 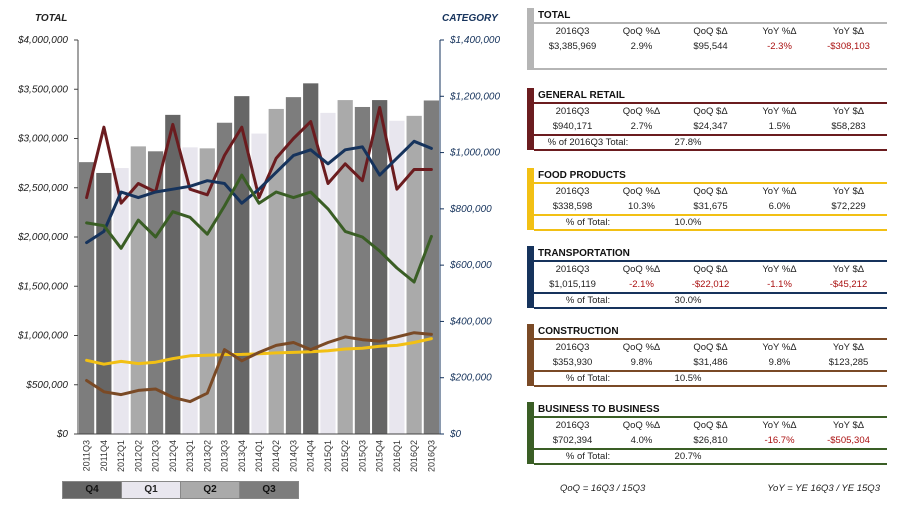 What do you see at coordinates (455, 434) in the screenshot?
I see `right-tick-label: $0` at bounding box center [455, 434].